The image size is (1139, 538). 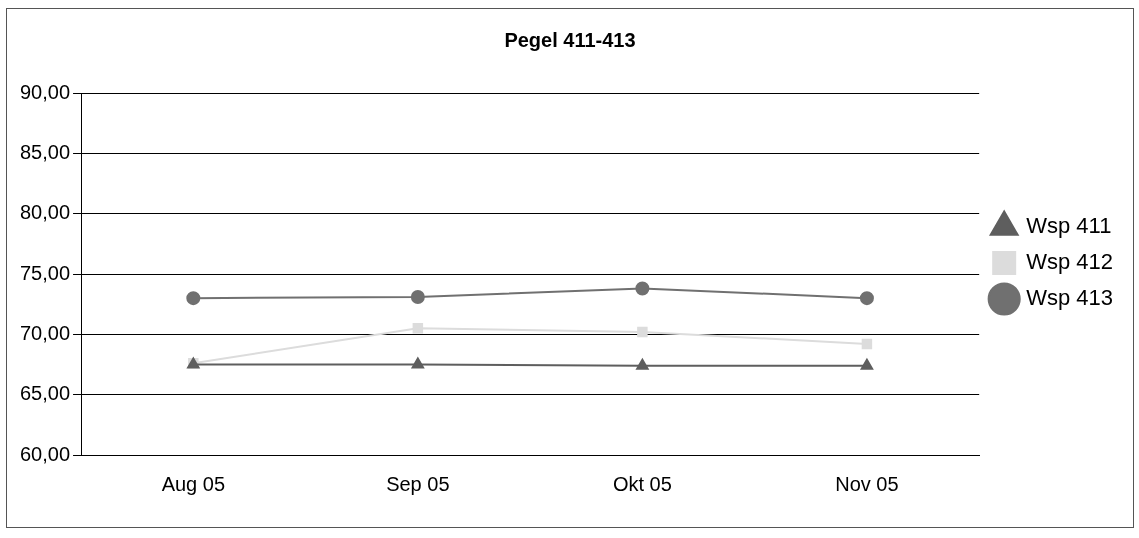 I want to click on y-tick-label: 65,00, so click(x=45, y=393).